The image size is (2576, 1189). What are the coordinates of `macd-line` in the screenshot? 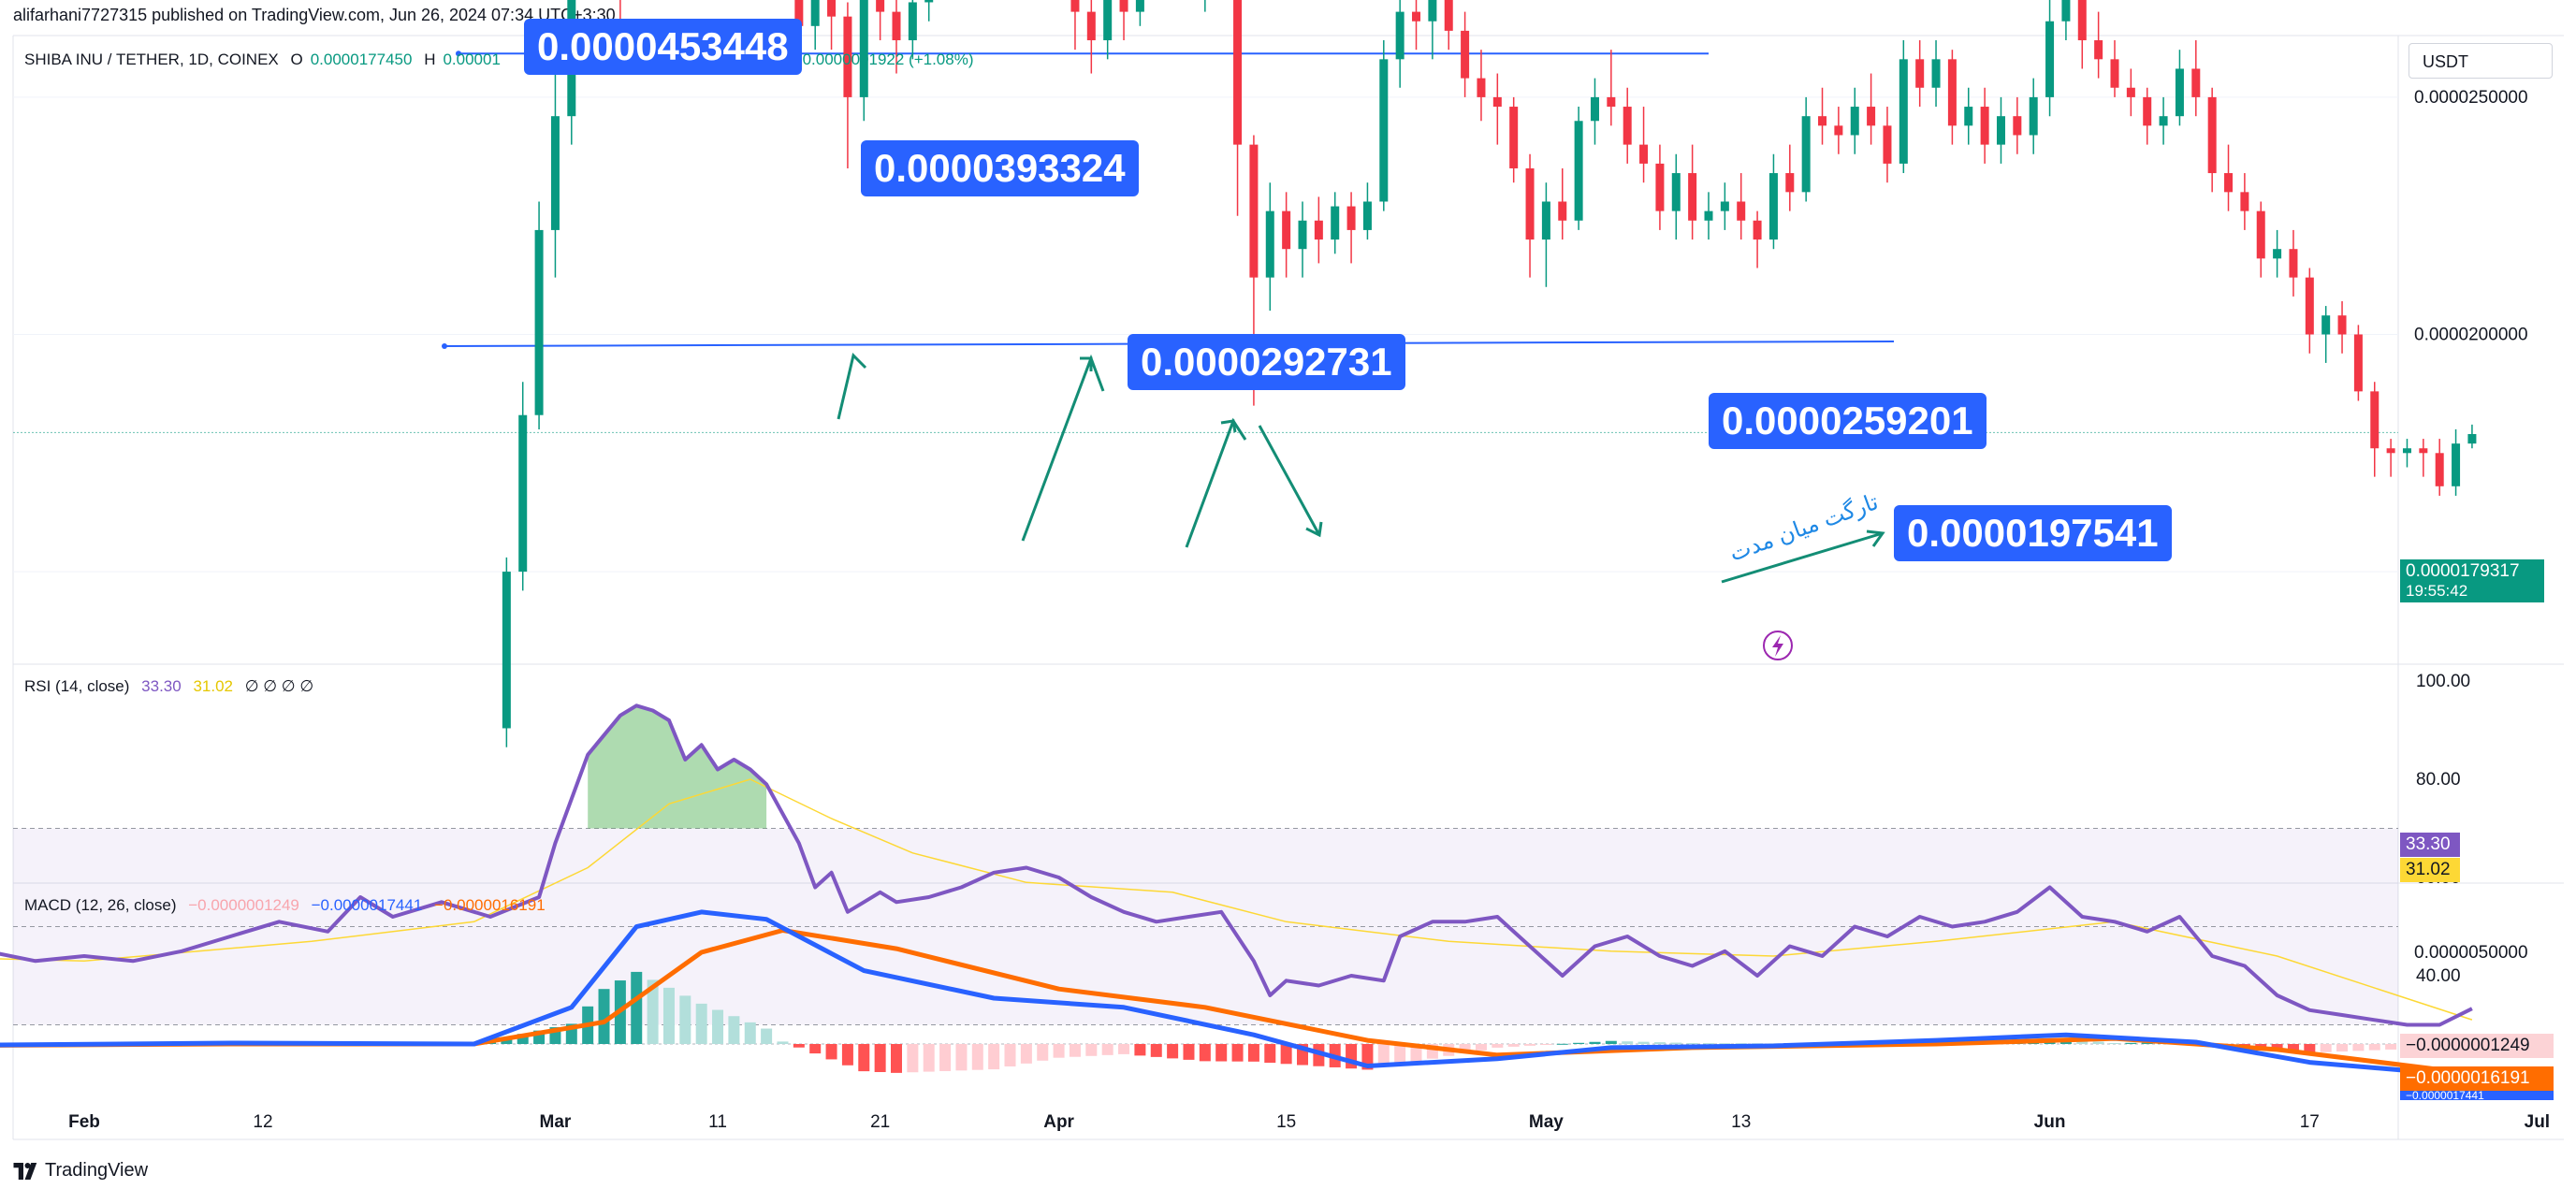 It's located at (1236, 994).